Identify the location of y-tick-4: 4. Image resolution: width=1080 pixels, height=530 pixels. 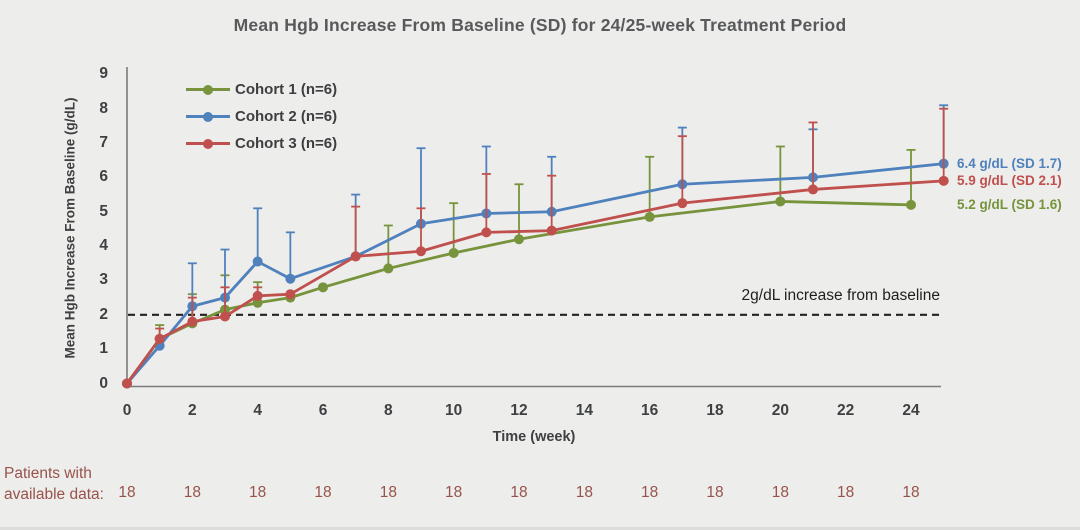
(103, 246).